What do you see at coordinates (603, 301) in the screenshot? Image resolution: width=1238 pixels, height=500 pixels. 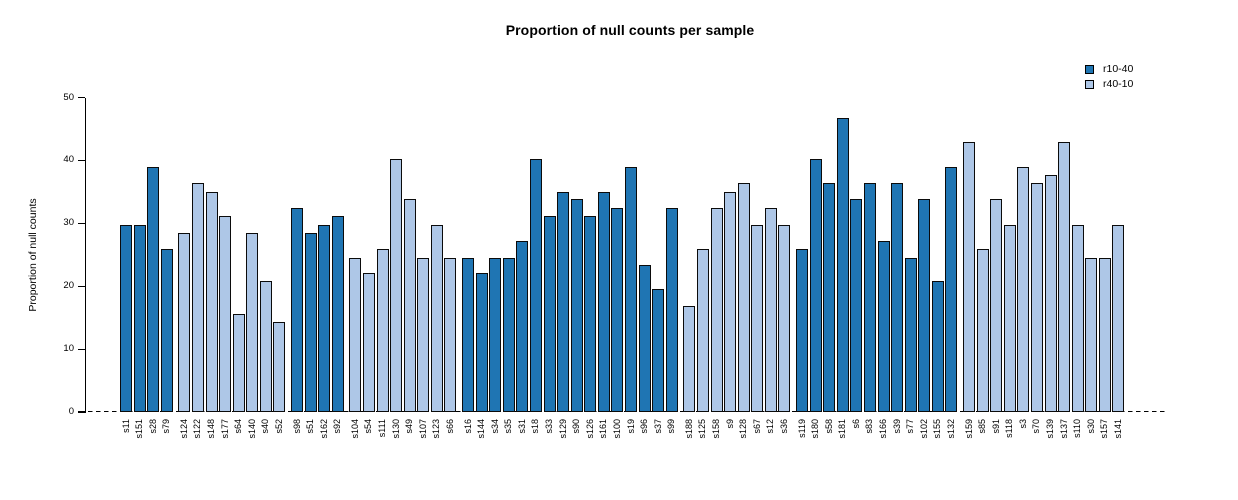 I see `bar-s161` at bounding box center [603, 301].